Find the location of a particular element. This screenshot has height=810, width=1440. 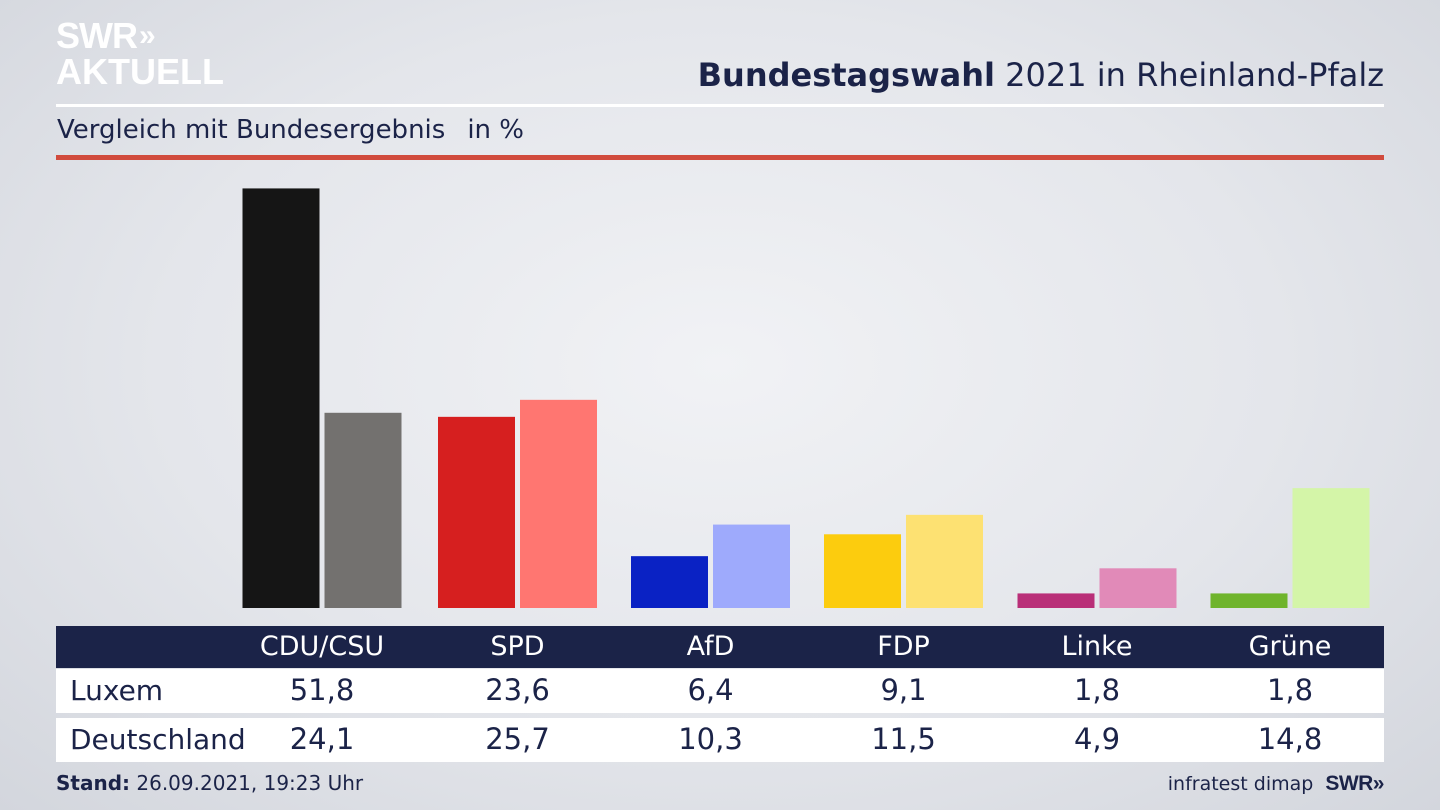

value-fdp-luxem: 9,1 is located at coordinates (903, 690).